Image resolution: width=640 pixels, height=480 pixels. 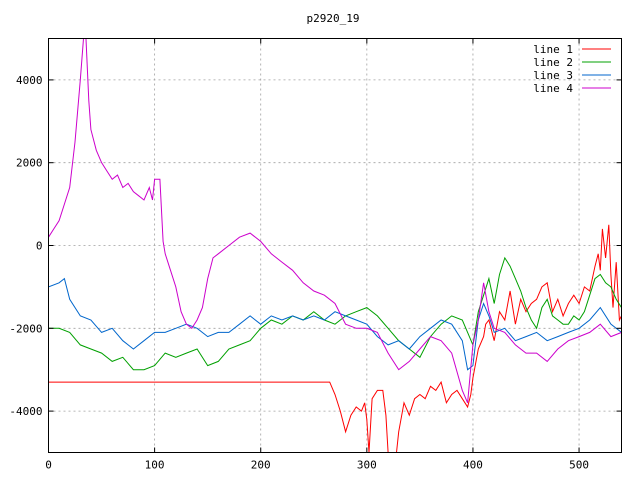 I want to click on legend-label: line 3, so click(x=553, y=75).